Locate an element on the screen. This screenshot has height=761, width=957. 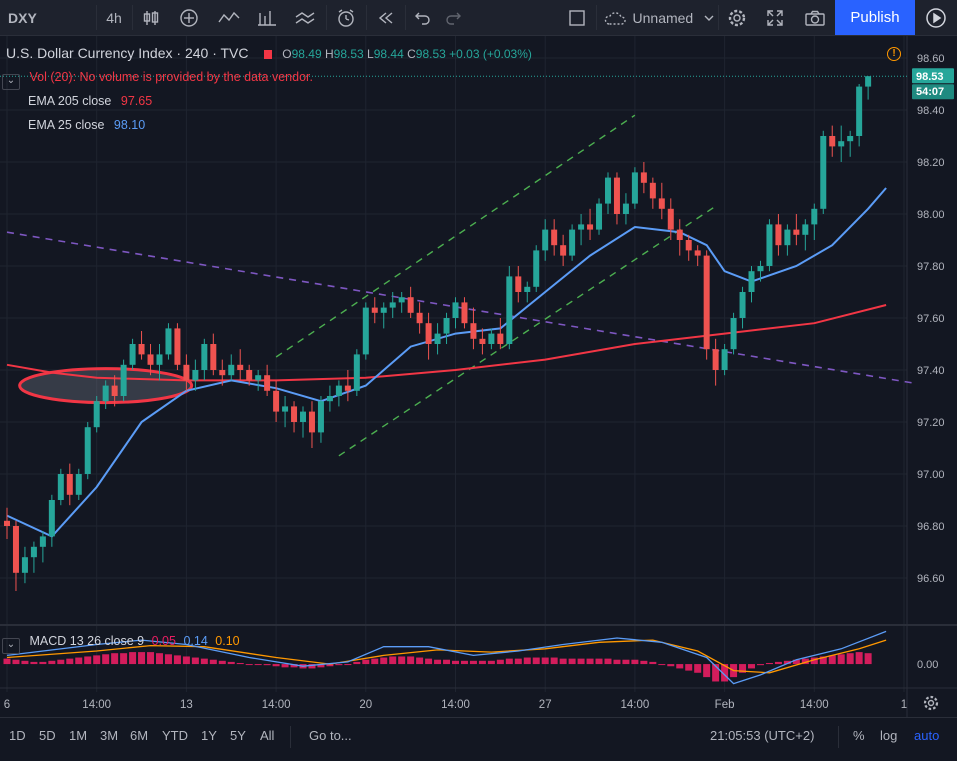
alert-warning-icon: ! is located at coordinates (894, 54).